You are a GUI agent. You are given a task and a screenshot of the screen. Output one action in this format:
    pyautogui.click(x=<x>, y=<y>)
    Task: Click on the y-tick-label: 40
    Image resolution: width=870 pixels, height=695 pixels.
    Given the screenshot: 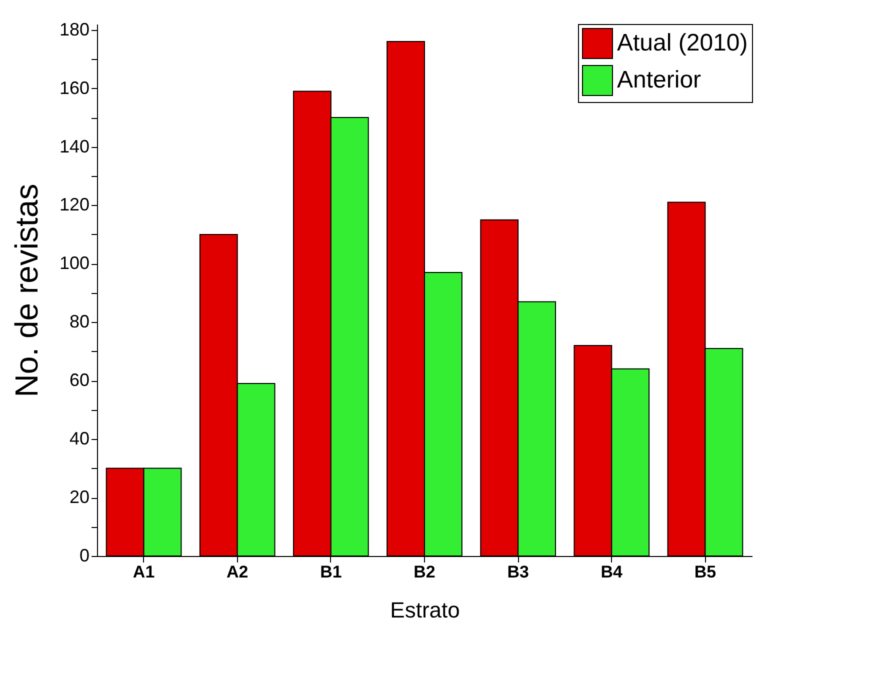 What is the action you would take?
    pyautogui.click(x=79, y=438)
    